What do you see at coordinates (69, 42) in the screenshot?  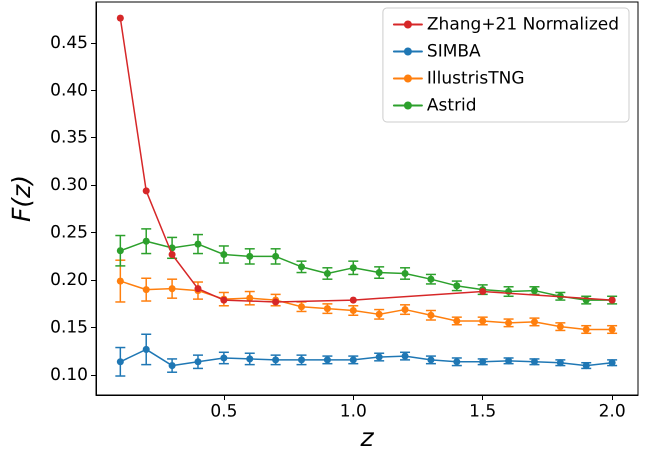 I see `y-tick-label: 0.45` at bounding box center [69, 42].